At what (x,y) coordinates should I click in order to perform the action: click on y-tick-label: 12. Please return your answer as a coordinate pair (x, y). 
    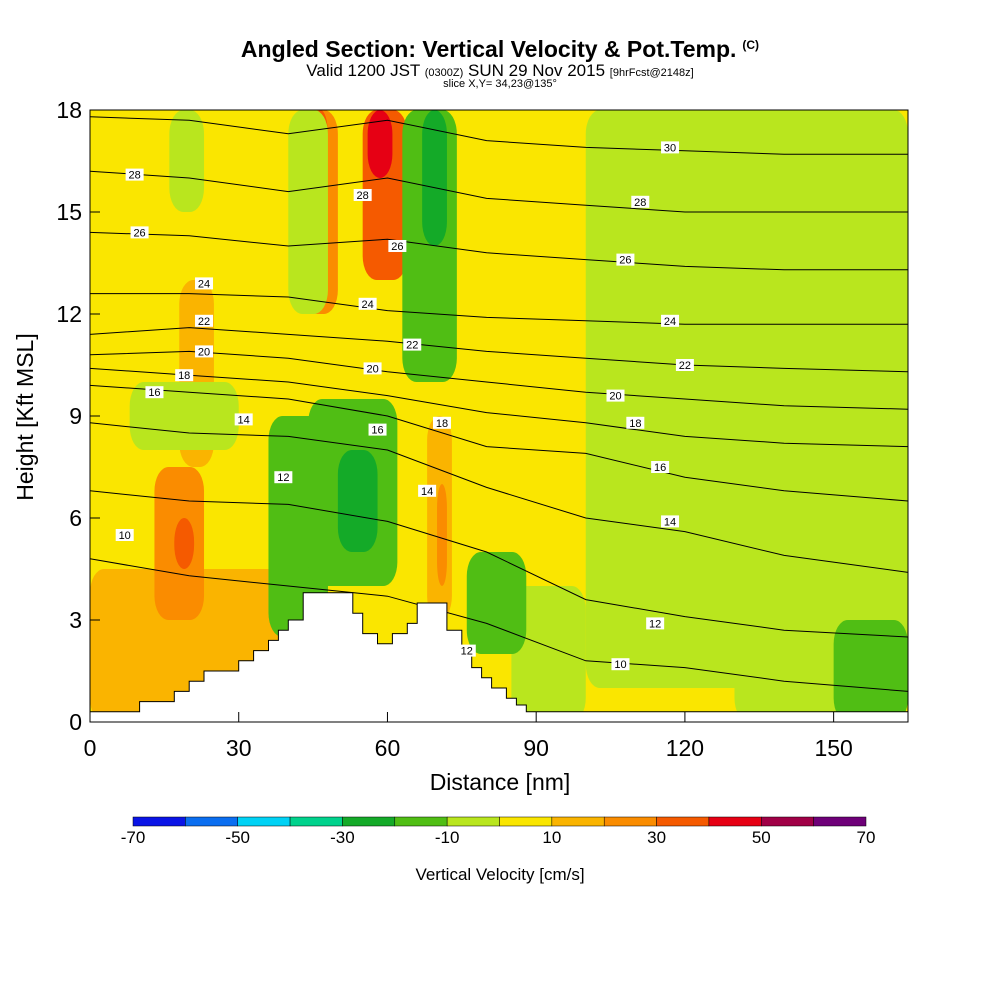
    Looking at the image, I should click on (69, 314).